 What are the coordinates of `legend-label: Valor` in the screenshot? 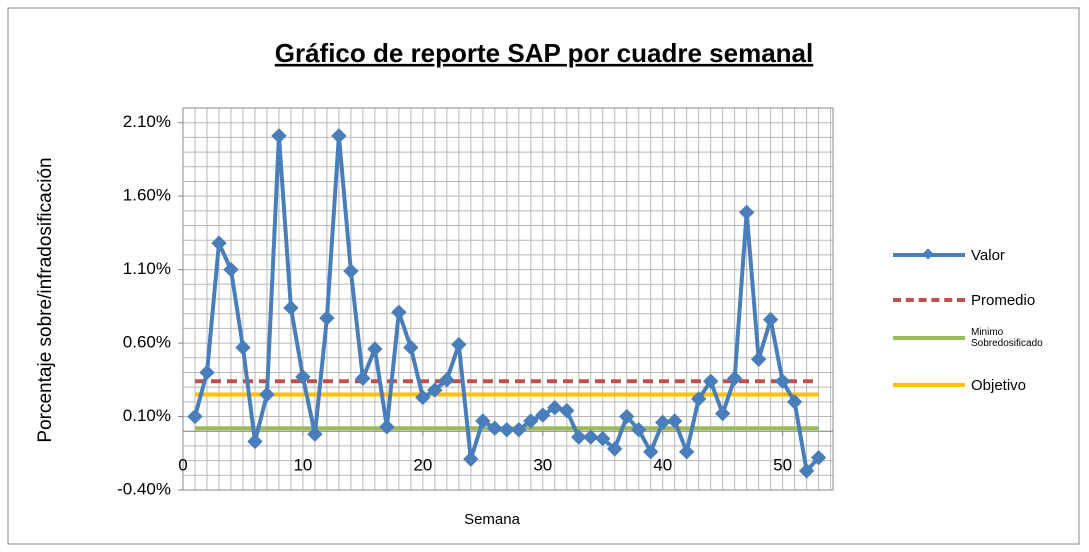 It's located at (988, 255).